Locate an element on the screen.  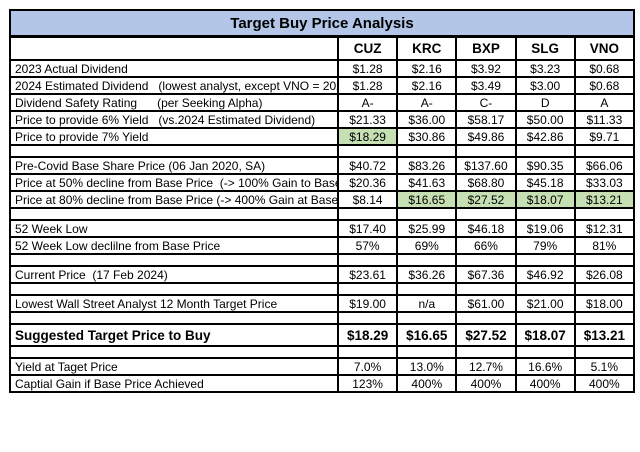
value-cell: D is located at coordinates (545, 102).